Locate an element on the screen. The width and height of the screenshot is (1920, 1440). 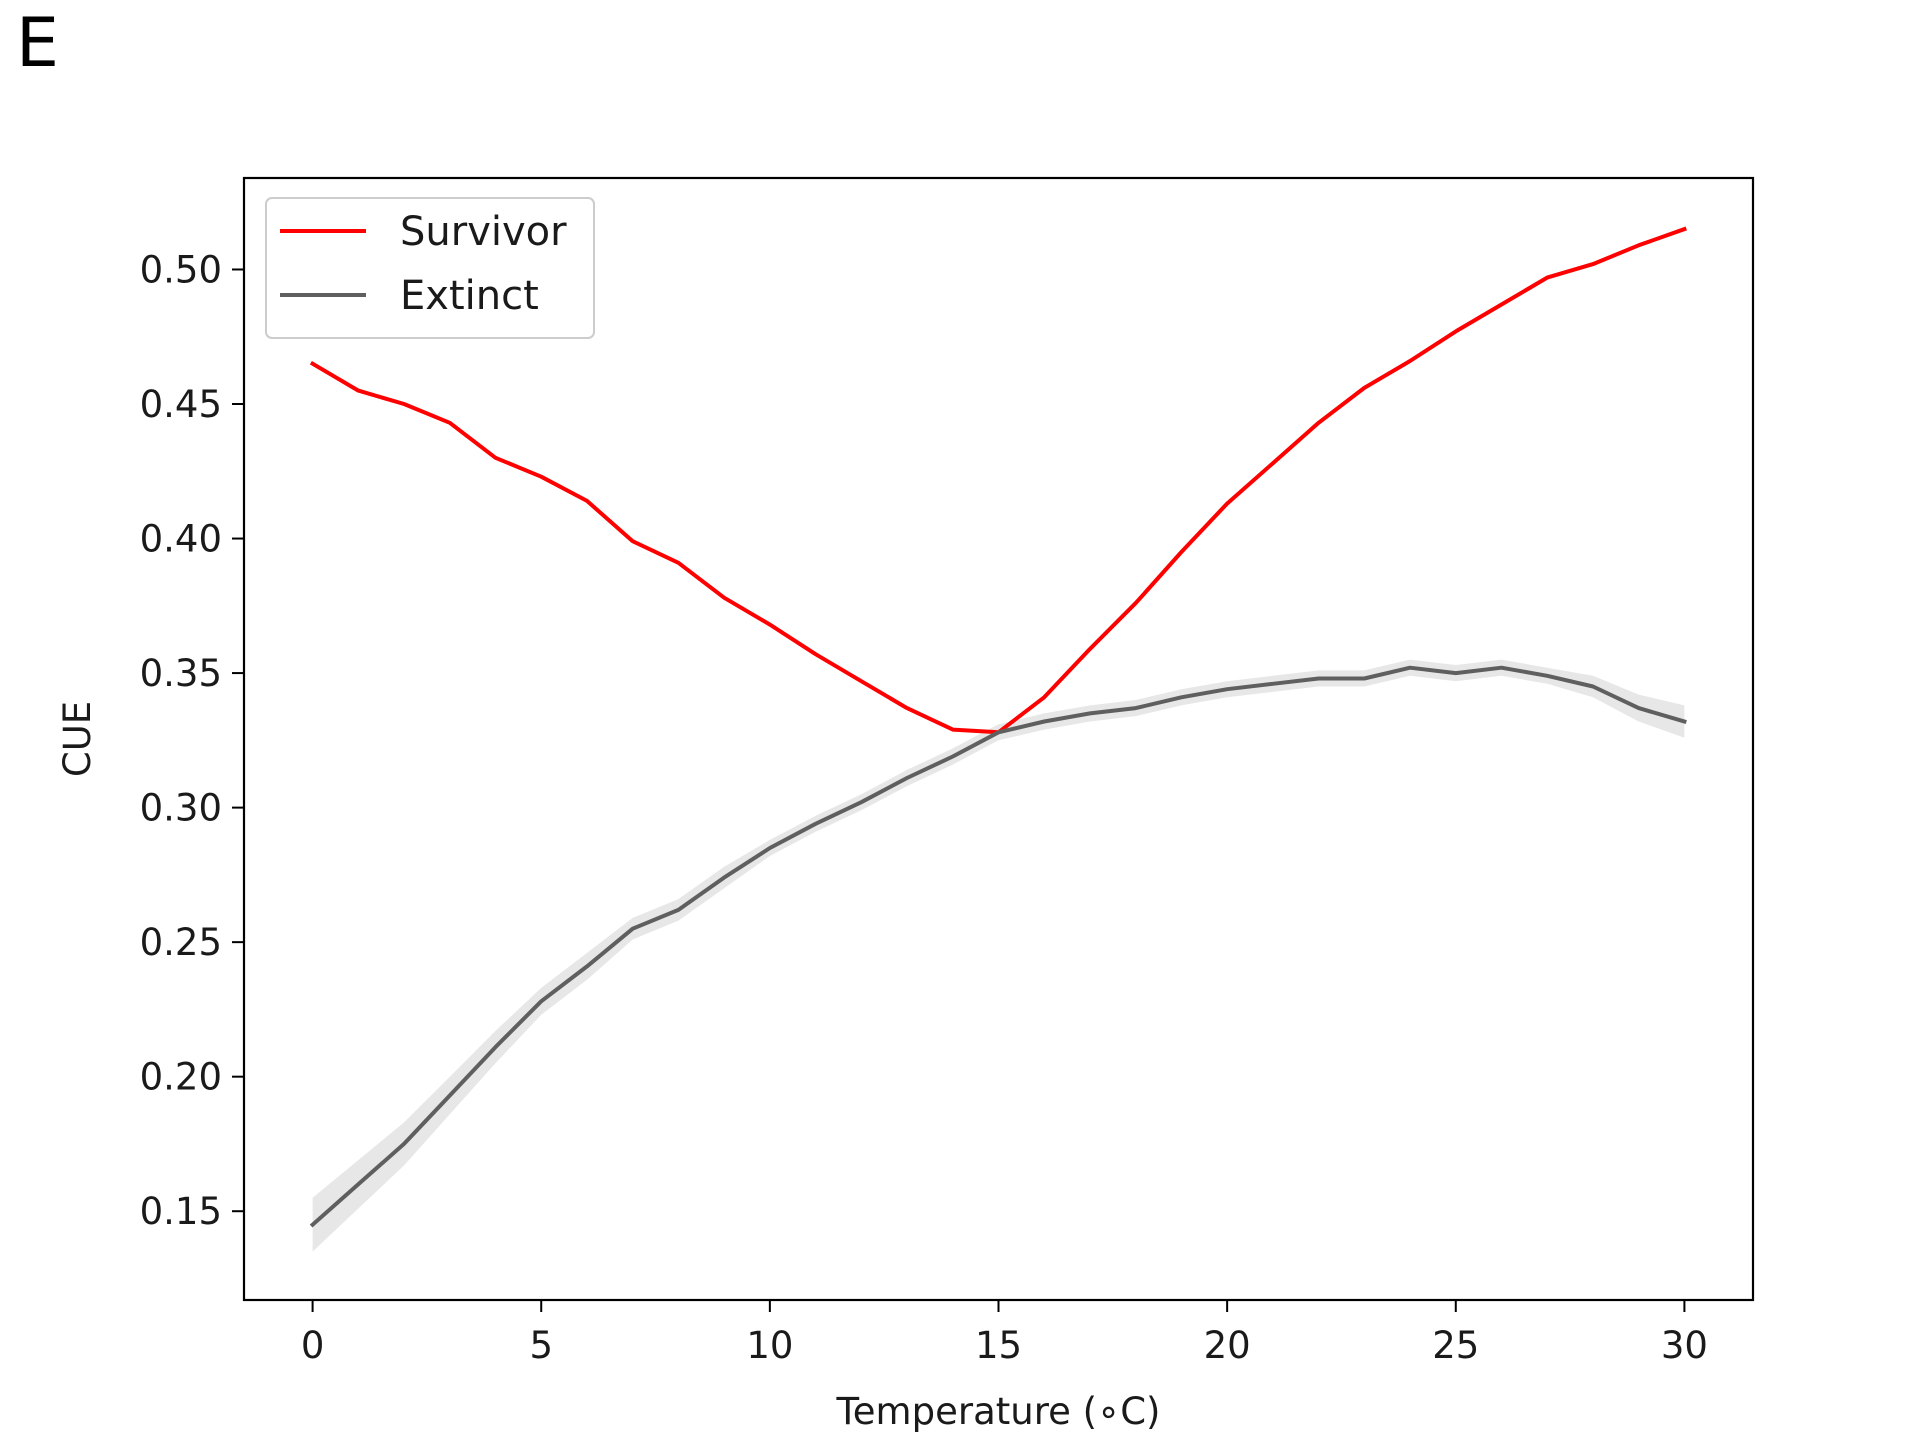
x-tick-label: 30 is located at coordinates (1684, 1345).